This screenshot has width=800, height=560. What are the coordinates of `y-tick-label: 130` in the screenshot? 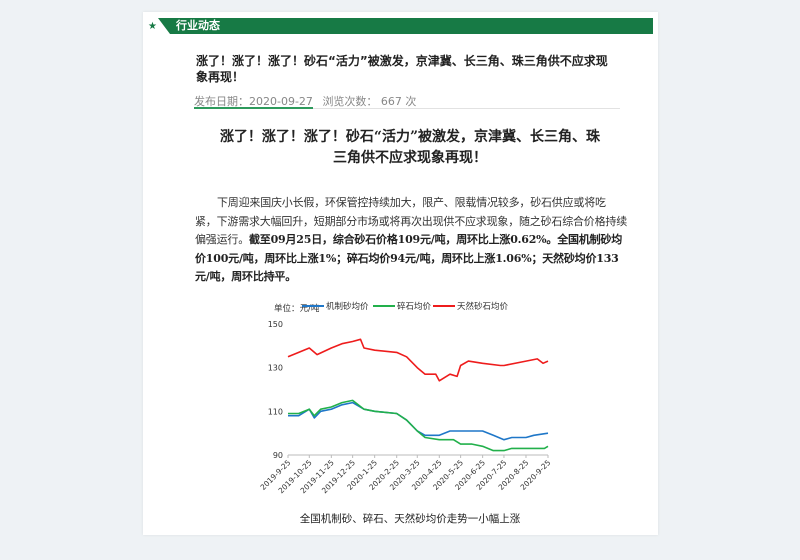 It's located at (275, 368).